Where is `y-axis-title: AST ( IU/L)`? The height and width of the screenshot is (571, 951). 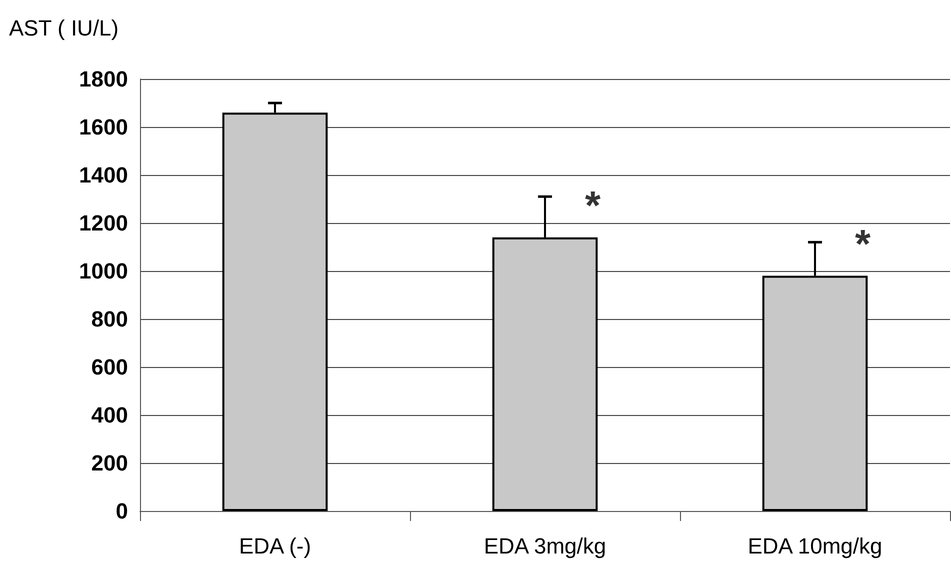
y-axis-title: AST ( IU/L) is located at coordinates (64, 28).